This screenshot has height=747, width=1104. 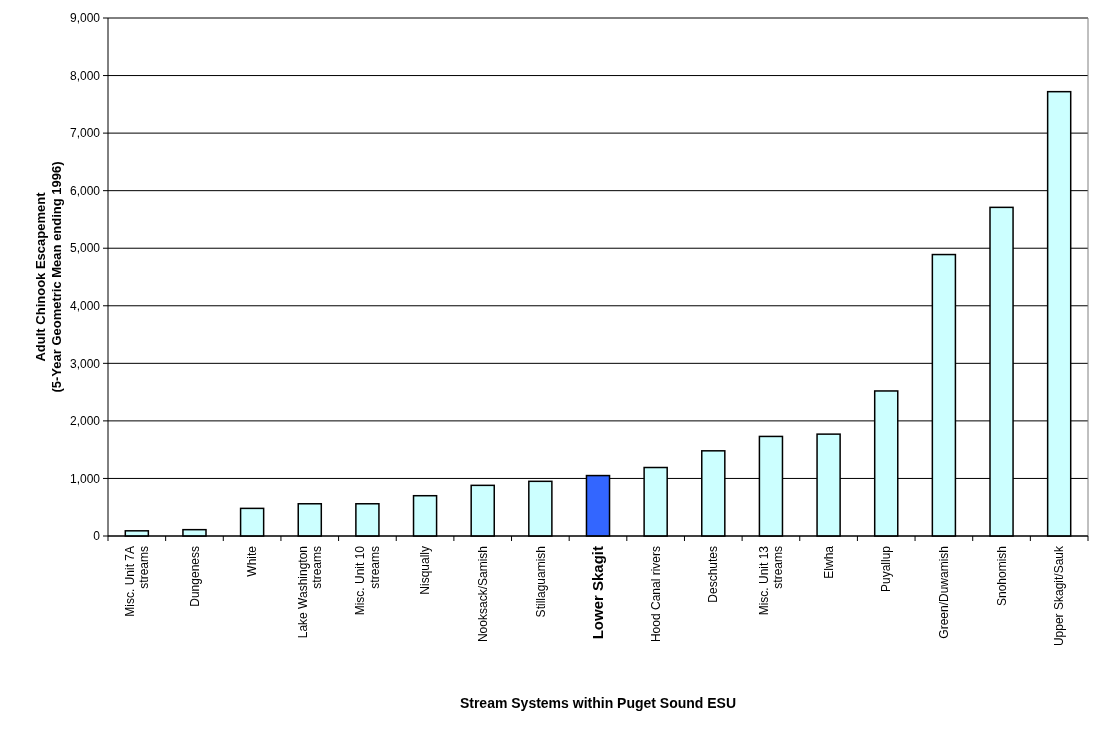 What do you see at coordinates (310, 592) in the screenshot?
I see `x-tick-label: Lake Washington streams` at bounding box center [310, 592].